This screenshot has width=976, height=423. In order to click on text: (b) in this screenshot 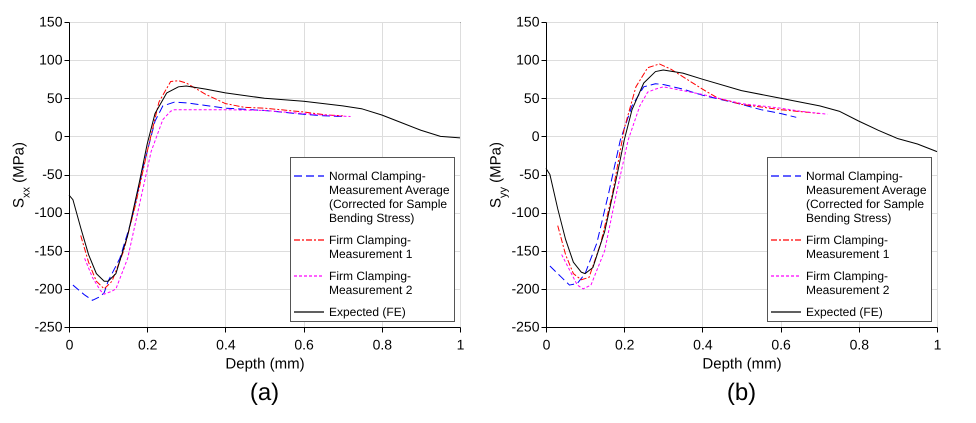, I will do `click(741, 392)`.